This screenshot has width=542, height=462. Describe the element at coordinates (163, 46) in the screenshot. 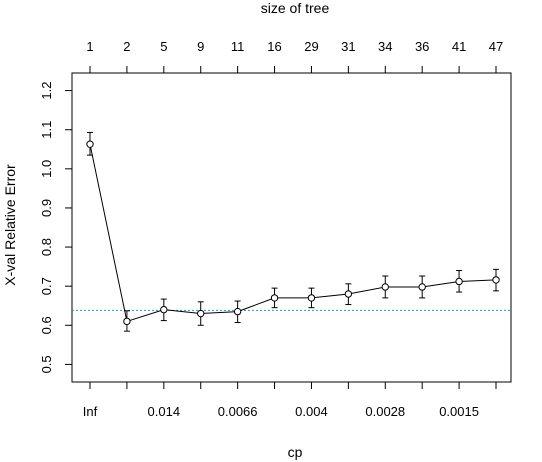

I see `top-tick-label: 5` at that location.